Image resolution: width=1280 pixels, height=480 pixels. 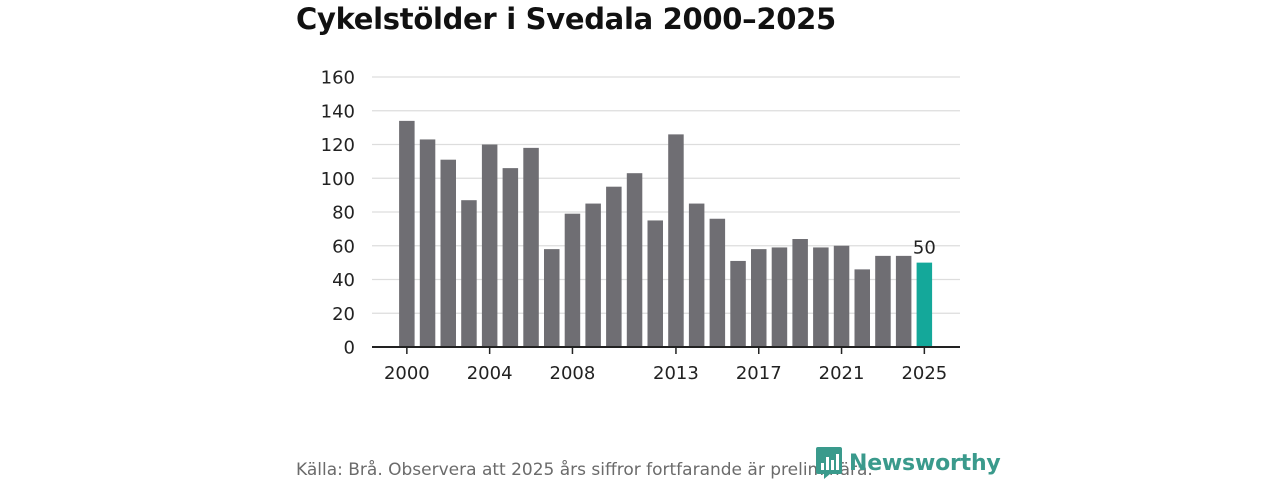 What do you see at coordinates (676, 240) in the screenshot?
I see `bar-2013` at bounding box center [676, 240].